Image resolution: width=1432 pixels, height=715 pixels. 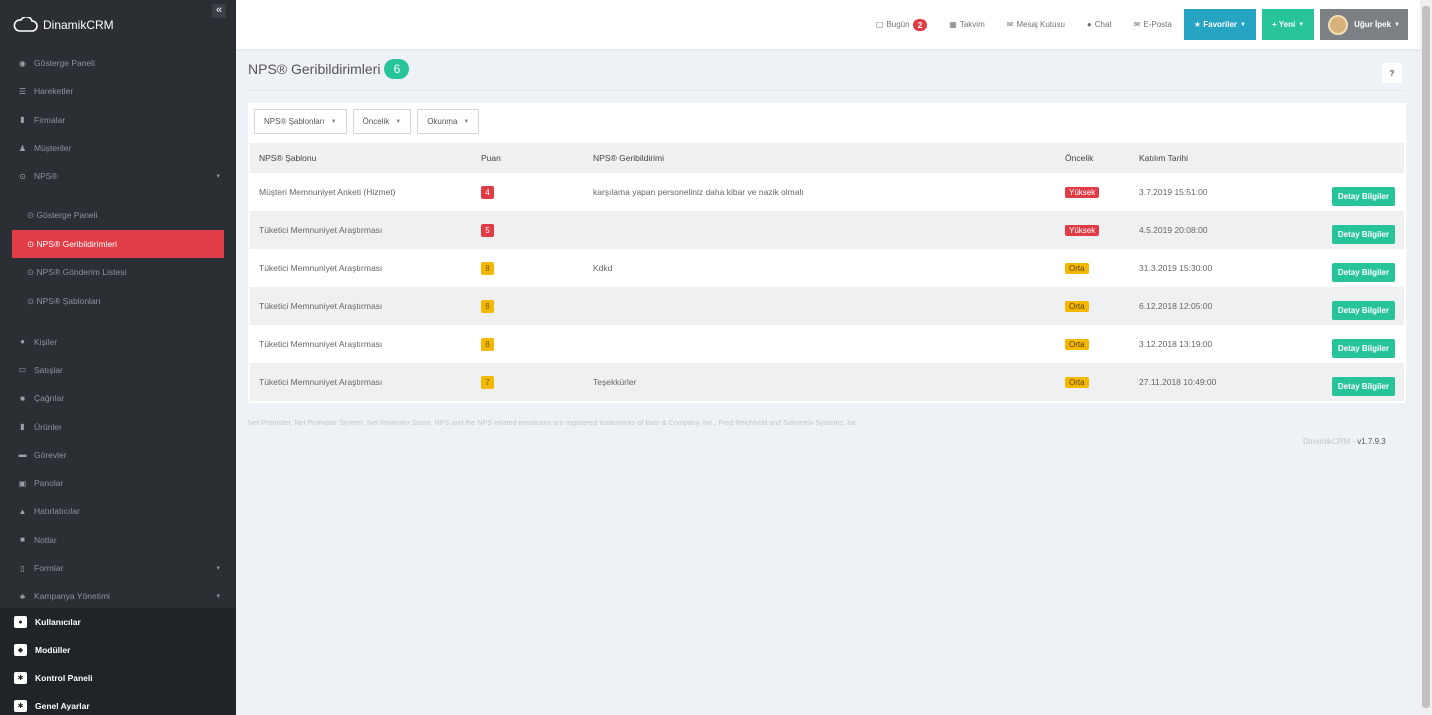 I want to click on score-badge: 5, so click(x=487, y=230).